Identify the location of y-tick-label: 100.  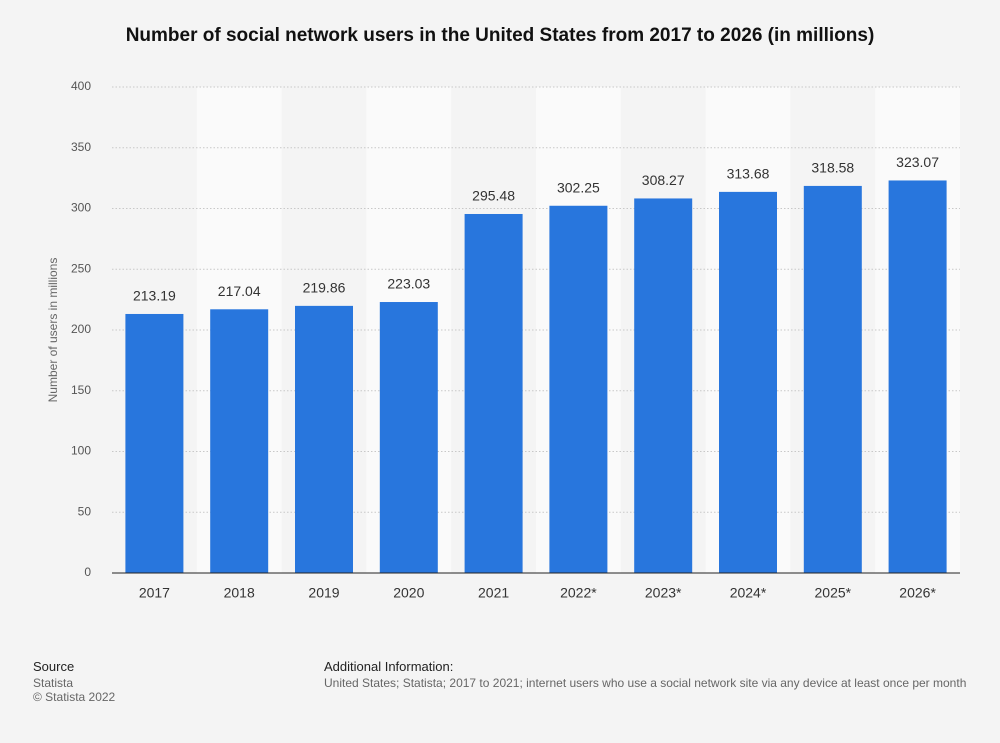
(81, 451).